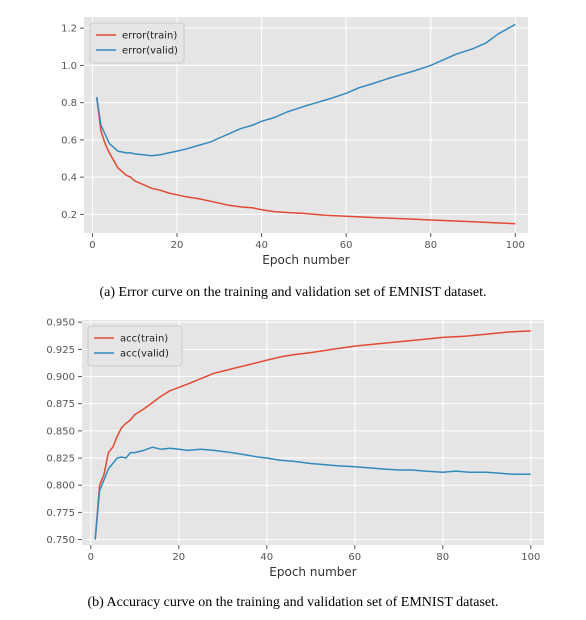 This screenshot has width=586, height=620. Describe the element at coordinates (60, 540) in the screenshot. I see `accuracy-chart-y-tick-label: 0.750` at that location.